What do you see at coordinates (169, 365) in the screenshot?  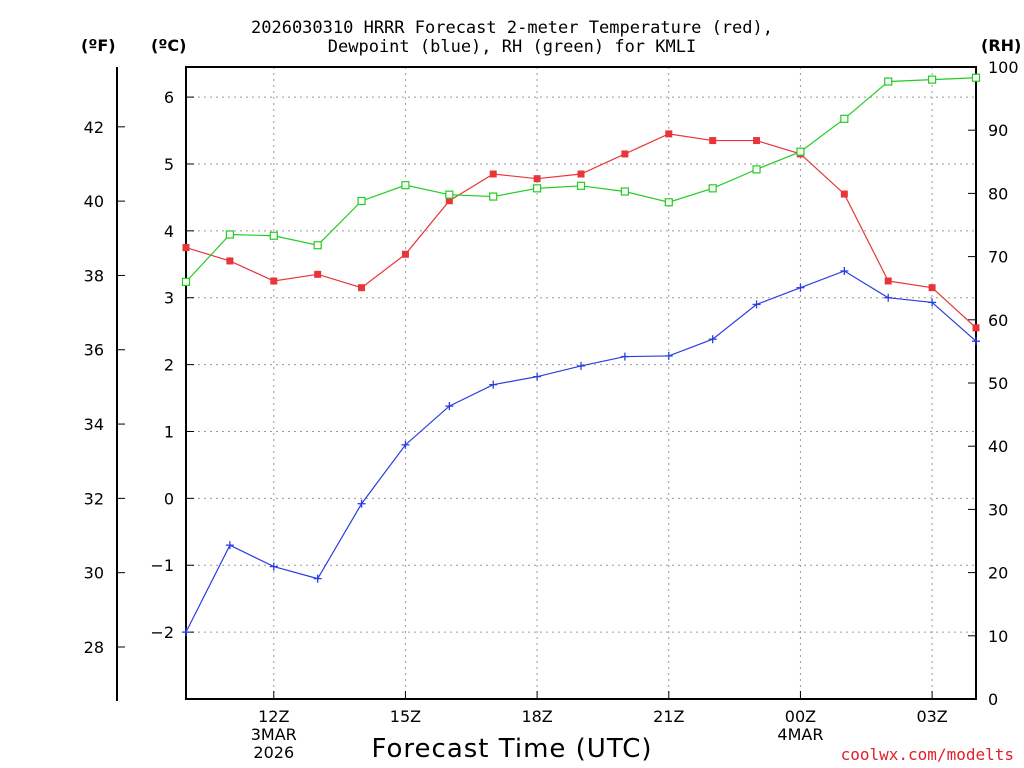 I see `celsius-tick-label: 2` at bounding box center [169, 365].